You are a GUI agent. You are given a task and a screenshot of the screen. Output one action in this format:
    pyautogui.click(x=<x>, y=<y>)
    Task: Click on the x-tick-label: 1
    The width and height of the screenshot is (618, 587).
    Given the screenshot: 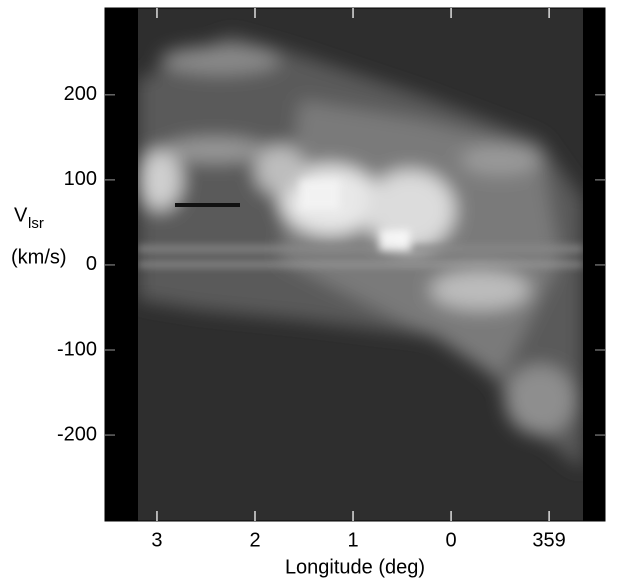 What is the action you would take?
    pyautogui.click(x=352, y=540)
    